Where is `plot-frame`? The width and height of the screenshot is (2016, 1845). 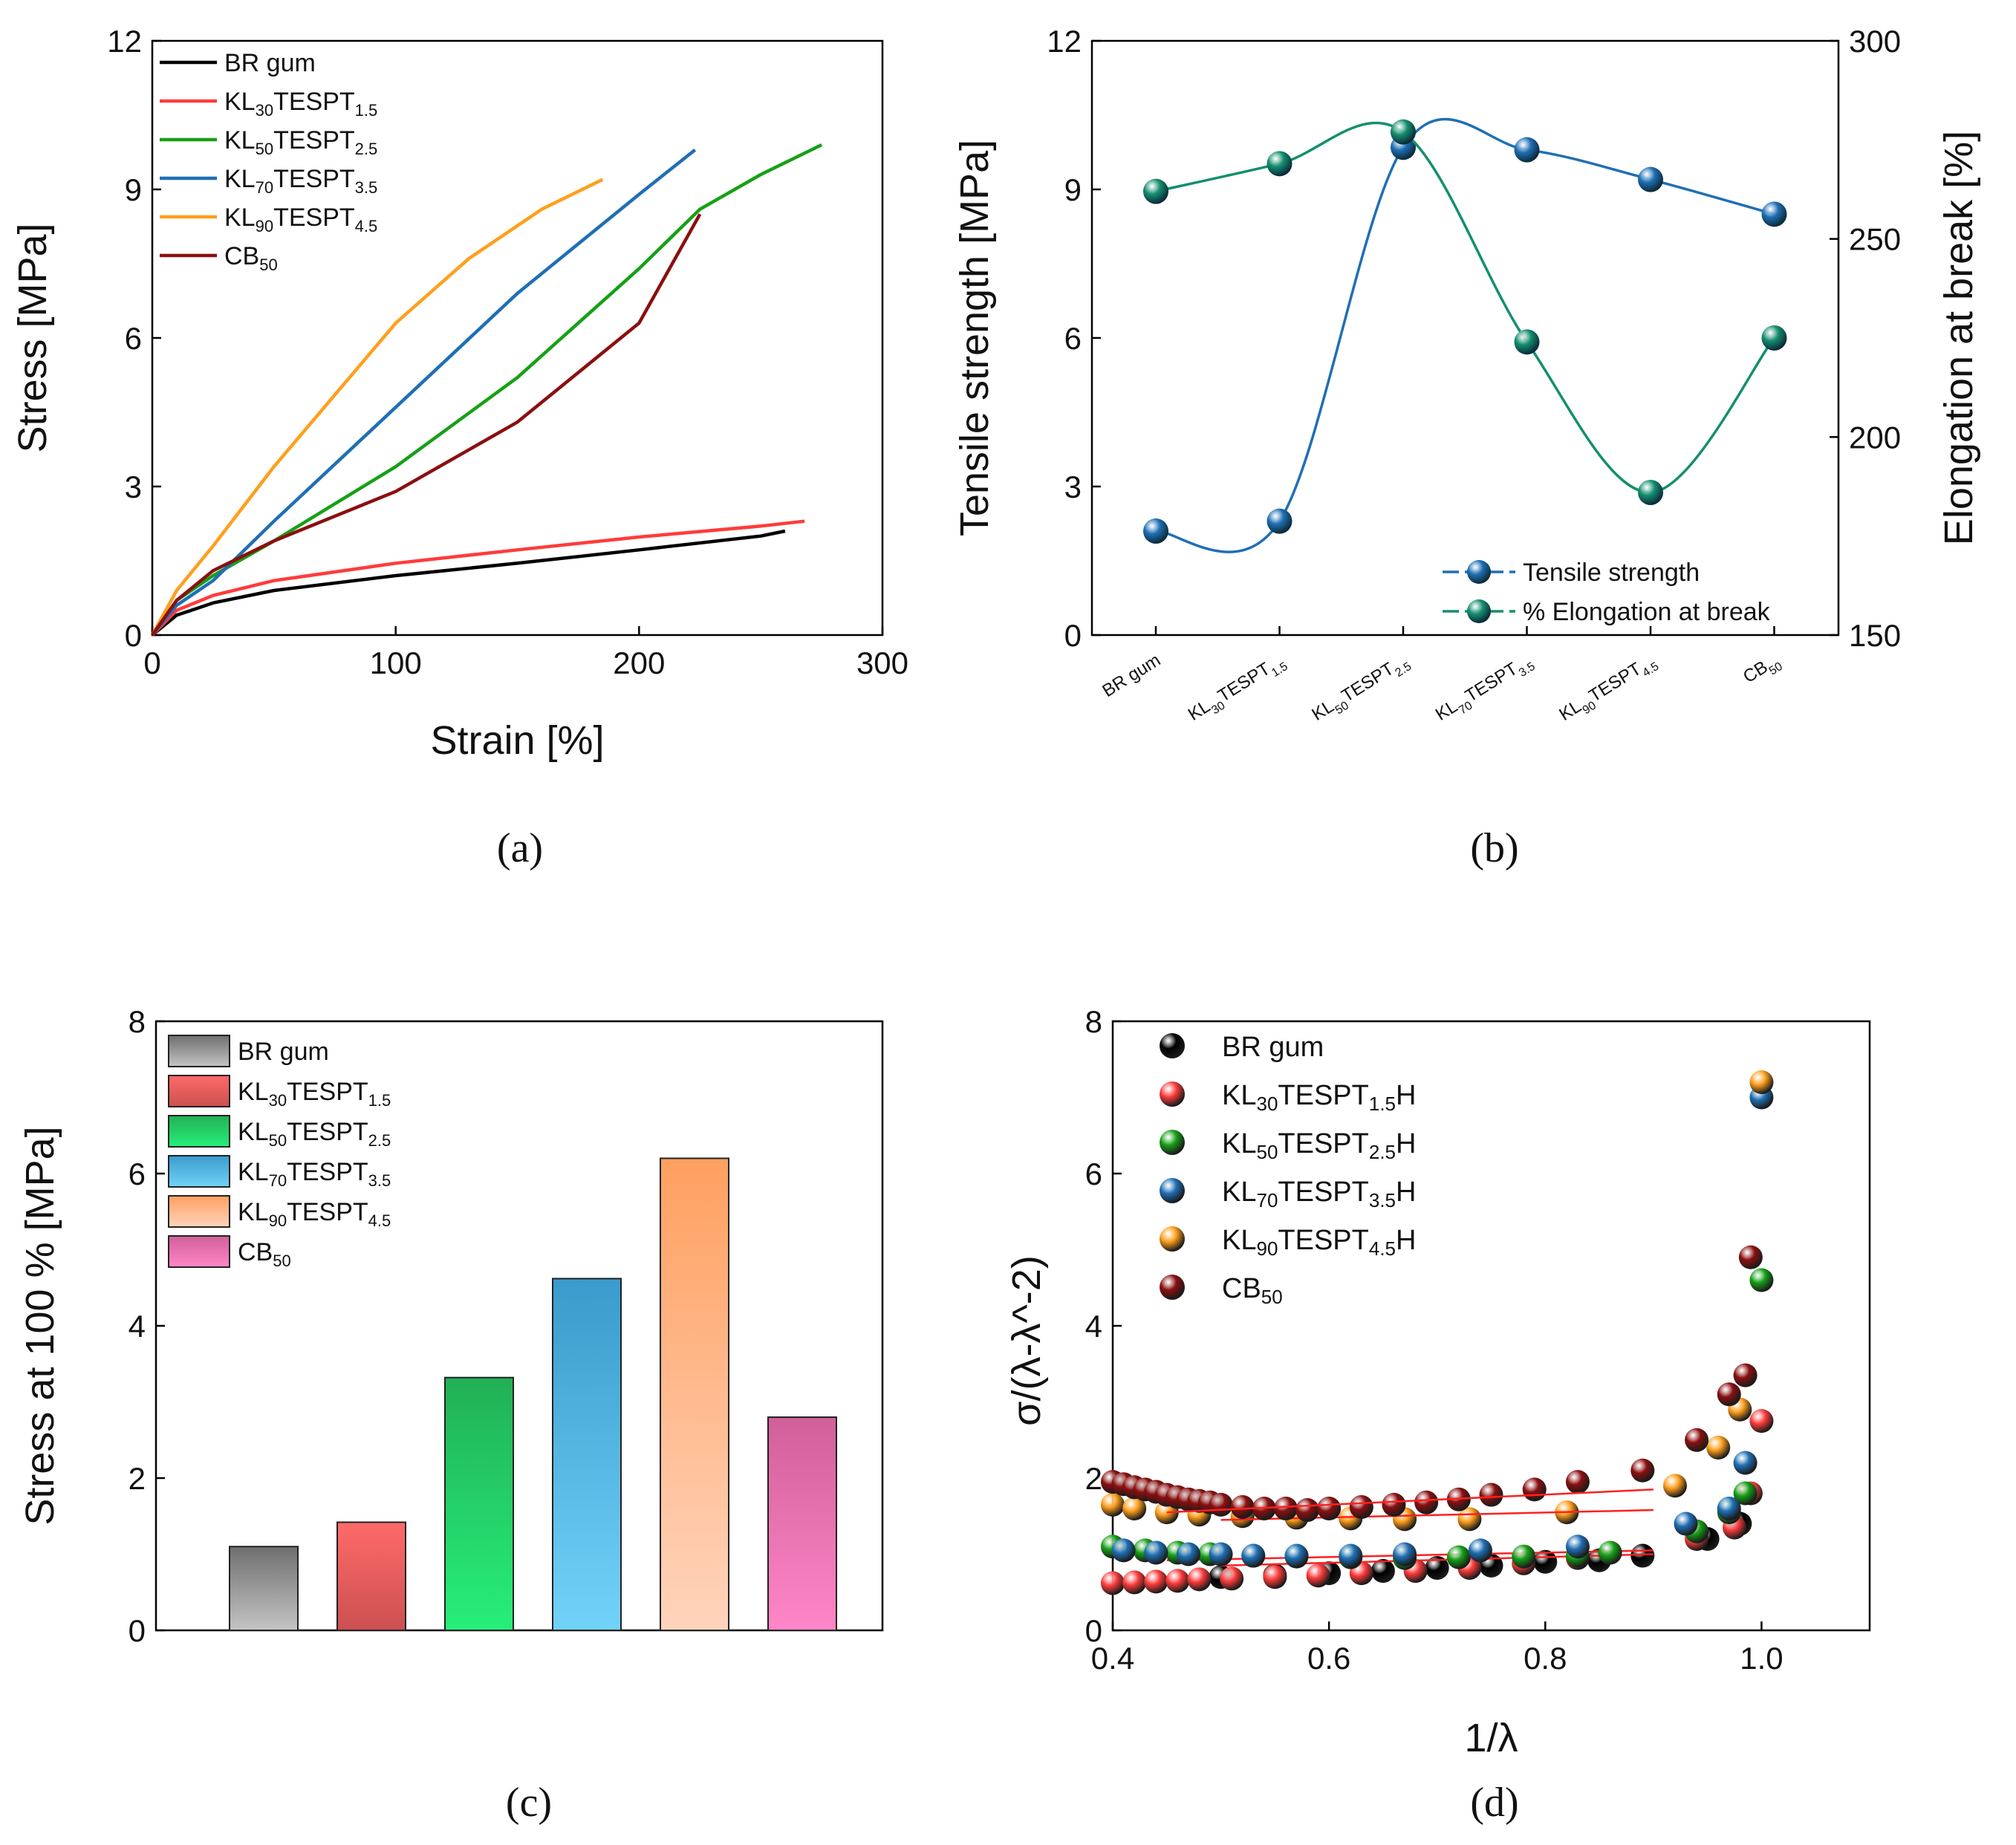
plot-frame is located at coordinates (1465, 338).